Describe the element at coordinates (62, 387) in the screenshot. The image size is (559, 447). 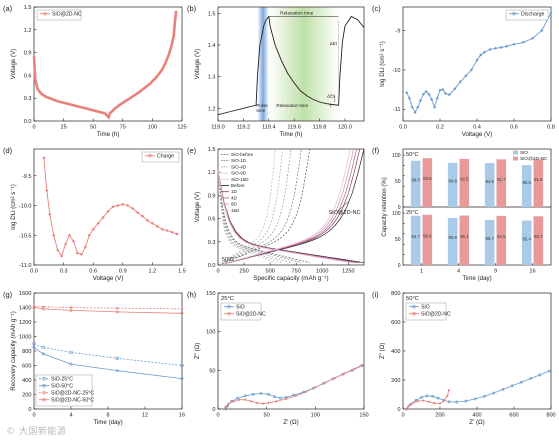
I see `legend-label: SiO-50°C` at that location.